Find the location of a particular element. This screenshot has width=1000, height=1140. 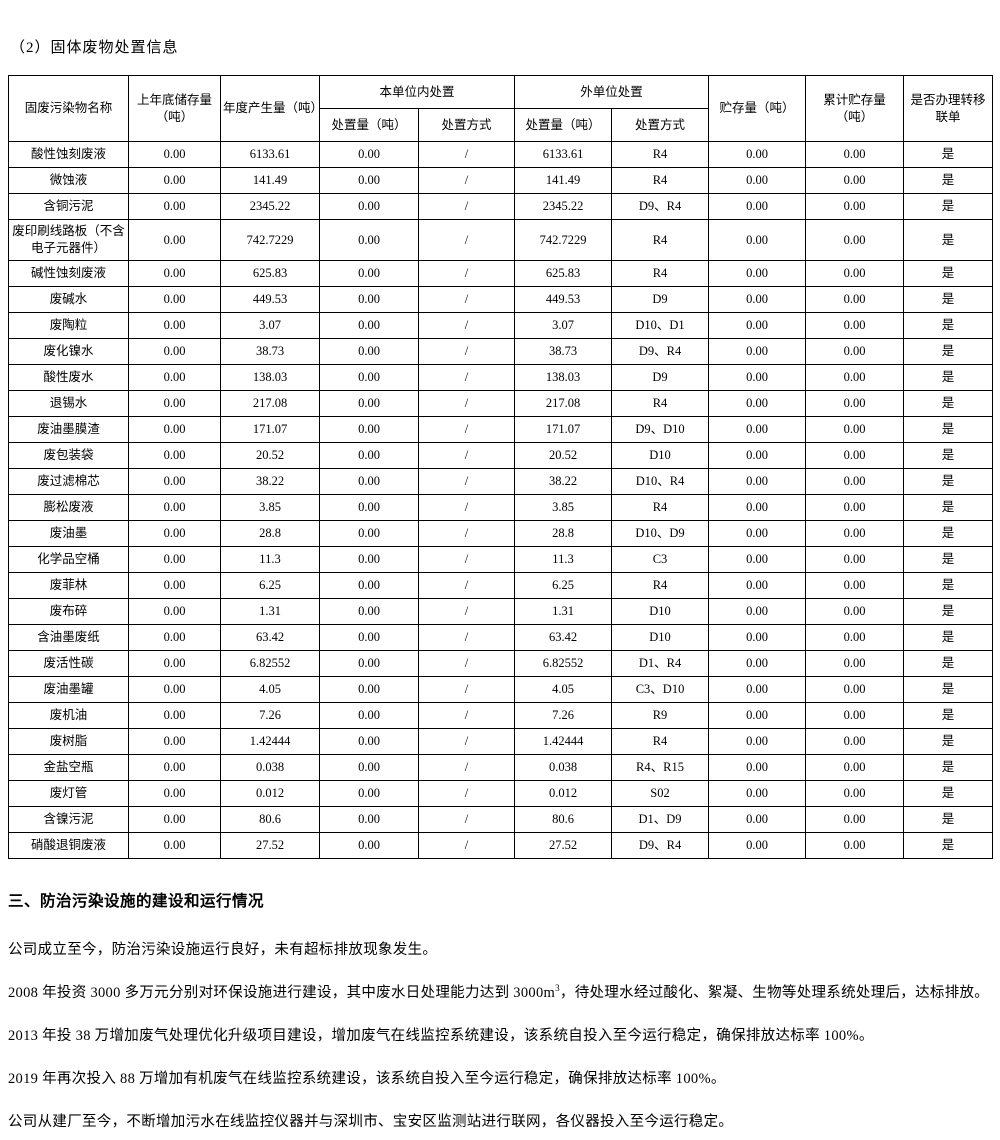

cell-annual-output: 20.52 is located at coordinates (270, 455).